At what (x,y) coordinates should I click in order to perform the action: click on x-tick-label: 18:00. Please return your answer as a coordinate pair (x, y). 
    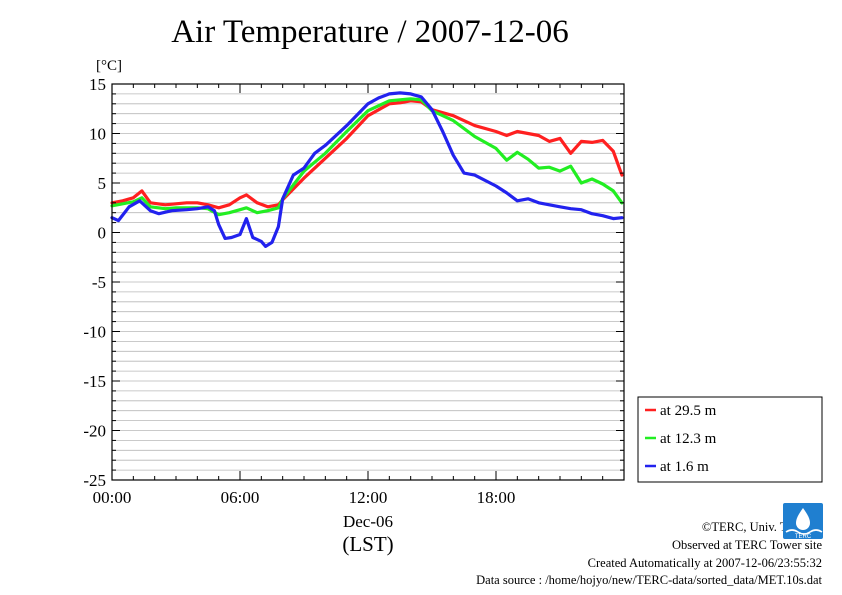
    Looking at the image, I should click on (496, 497).